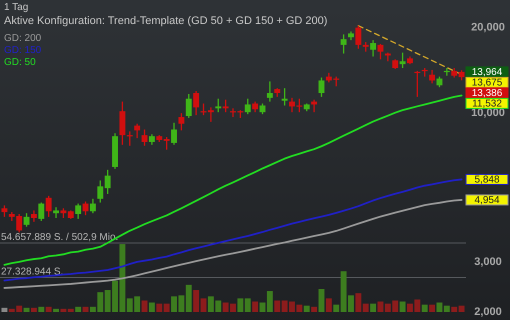  What do you see at coordinates (487, 200) in the screenshot?
I see `data-label: 4,954` at bounding box center [487, 200].